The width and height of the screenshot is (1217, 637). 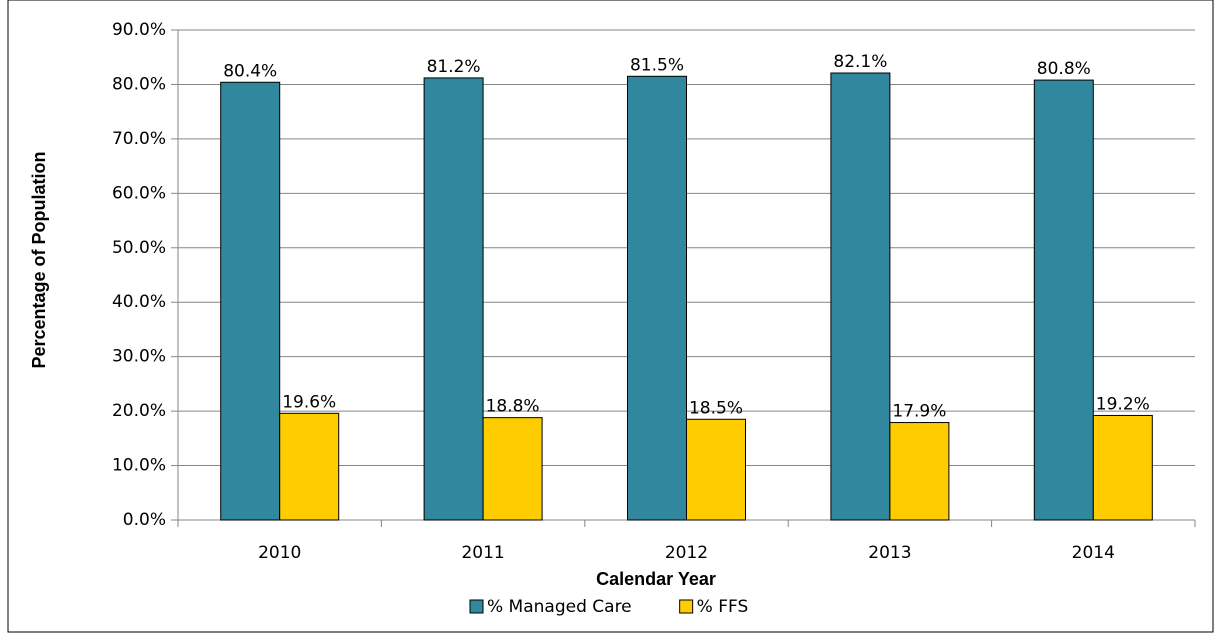 What do you see at coordinates (139, 302) in the screenshot?
I see `y-tick-label: 40.0%` at bounding box center [139, 302].